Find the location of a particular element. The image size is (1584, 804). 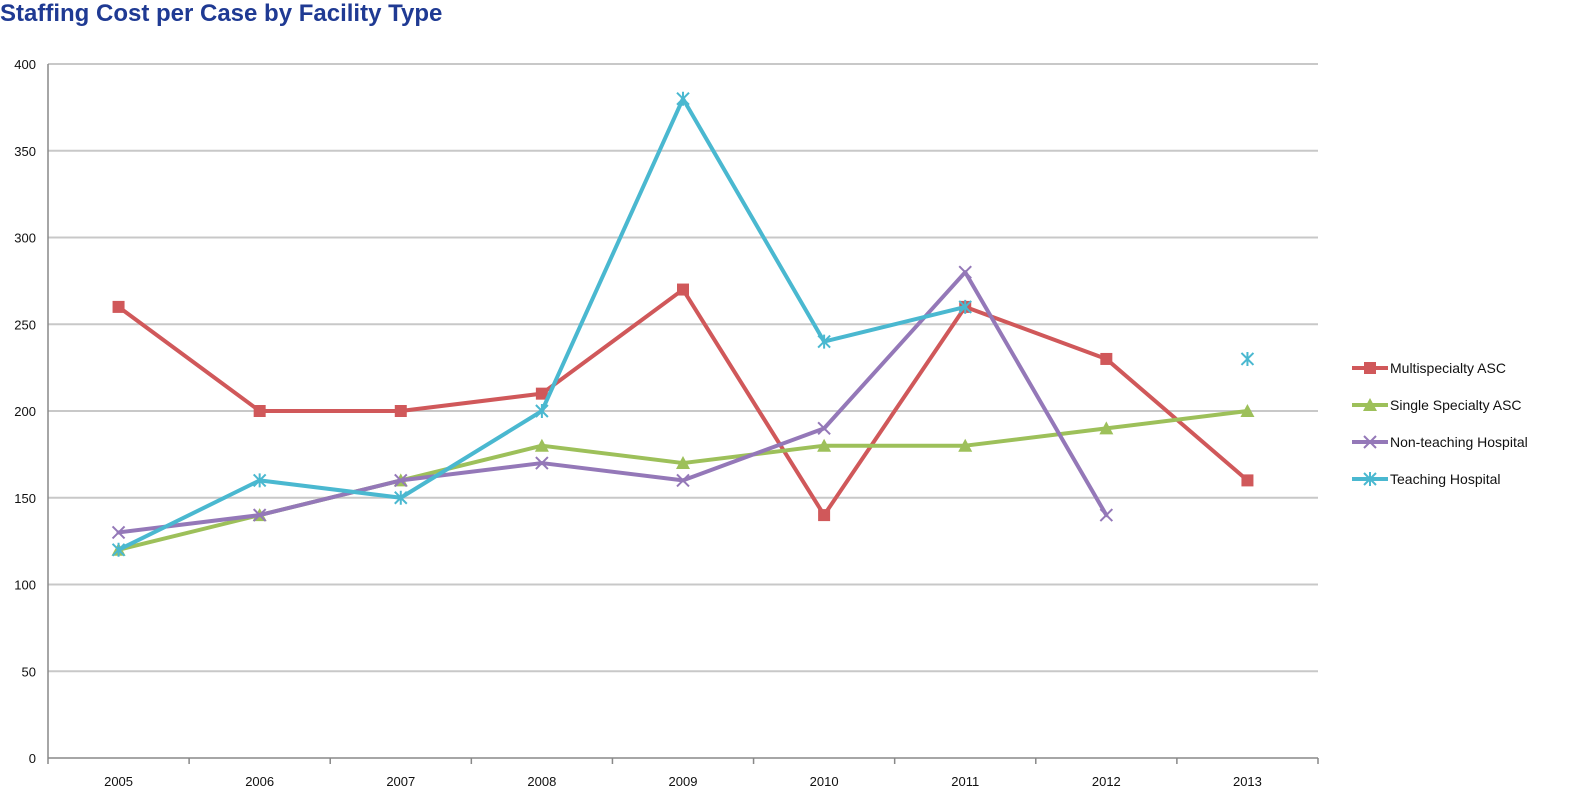

x-tick-label: 2010 is located at coordinates (824, 781).